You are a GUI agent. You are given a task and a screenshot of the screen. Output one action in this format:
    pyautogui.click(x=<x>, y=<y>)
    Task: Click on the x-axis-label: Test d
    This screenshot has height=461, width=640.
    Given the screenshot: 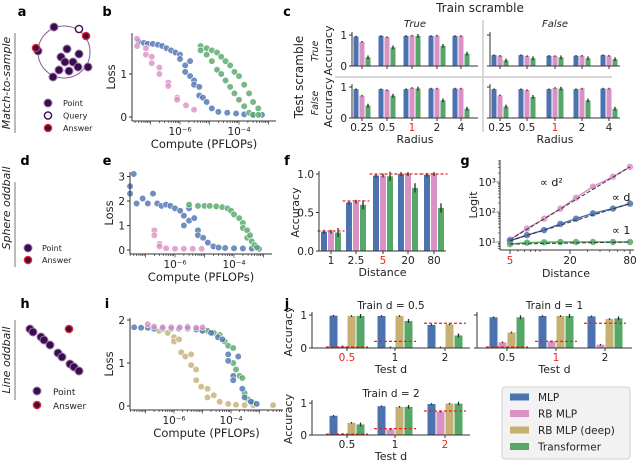 What is the action you would take?
    pyautogui.click(x=553, y=369)
    